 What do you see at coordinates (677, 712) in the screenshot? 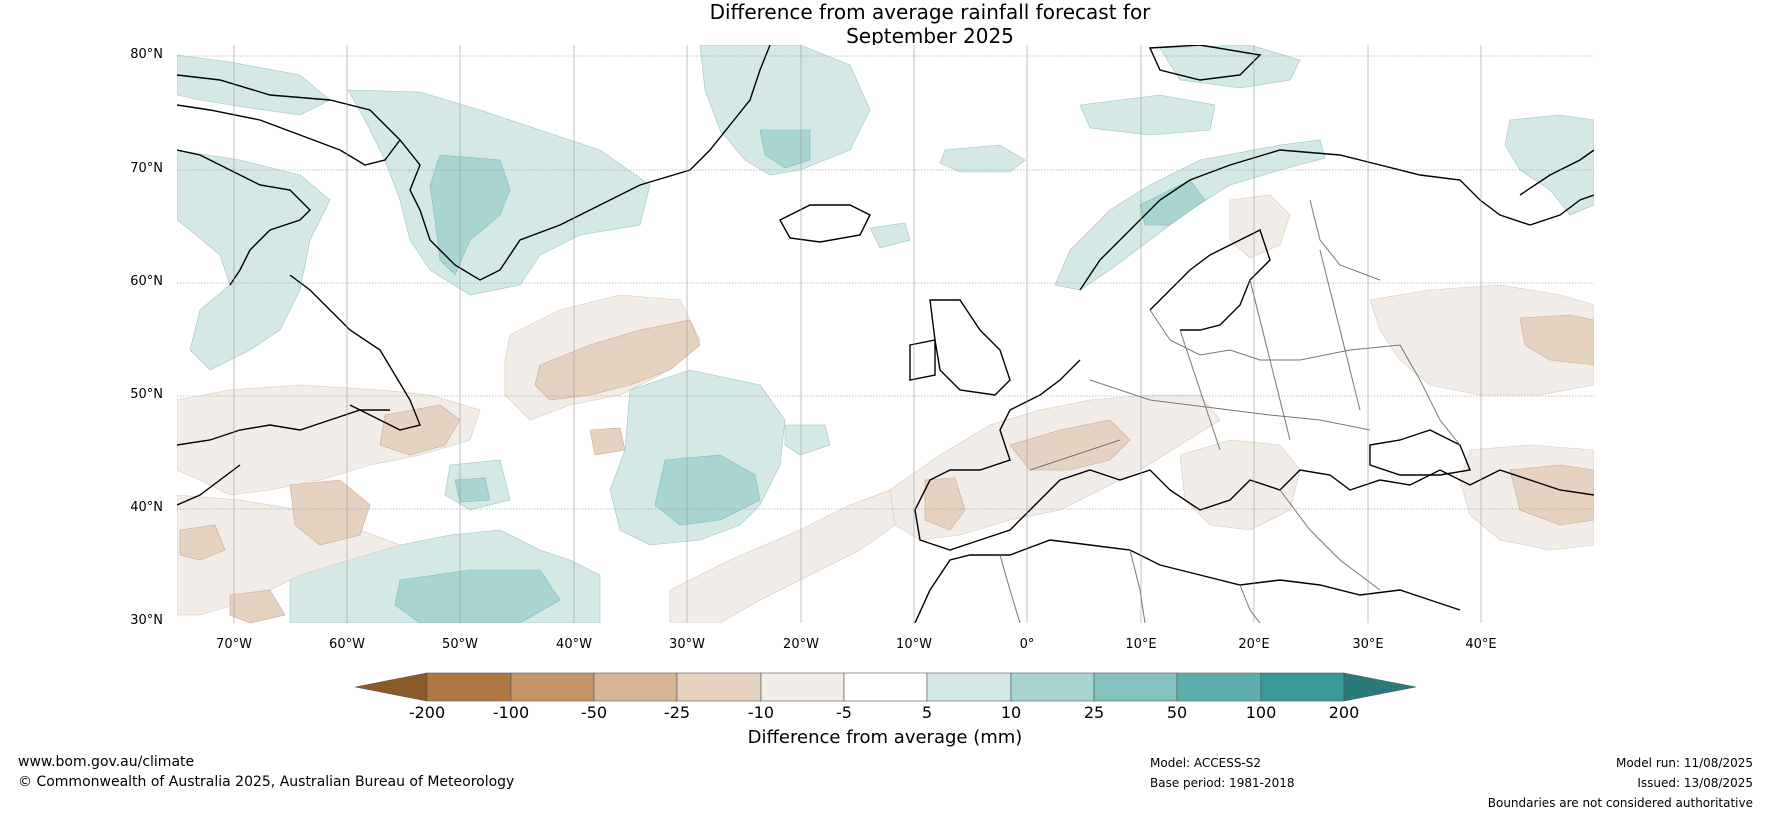
I see `colorbar-tick-label: -25` at bounding box center [677, 712].